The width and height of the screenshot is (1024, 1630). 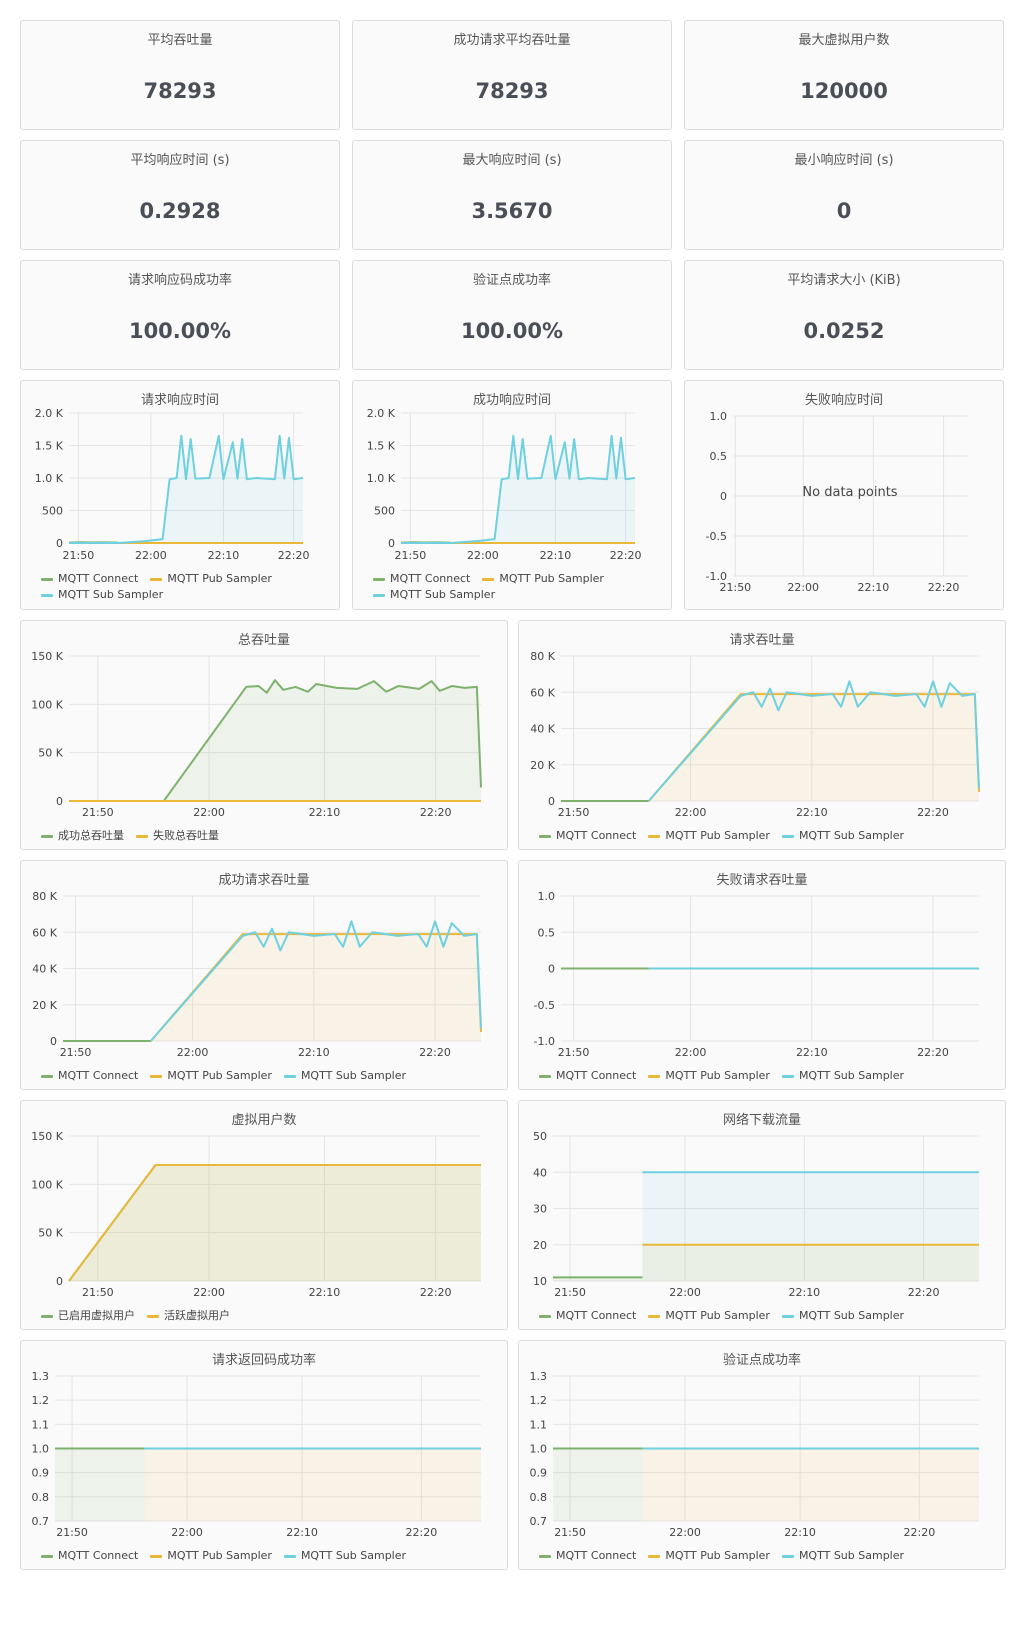 What do you see at coordinates (716, 536) in the screenshot?
I see `y-tick-label: -0.5` at bounding box center [716, 536].